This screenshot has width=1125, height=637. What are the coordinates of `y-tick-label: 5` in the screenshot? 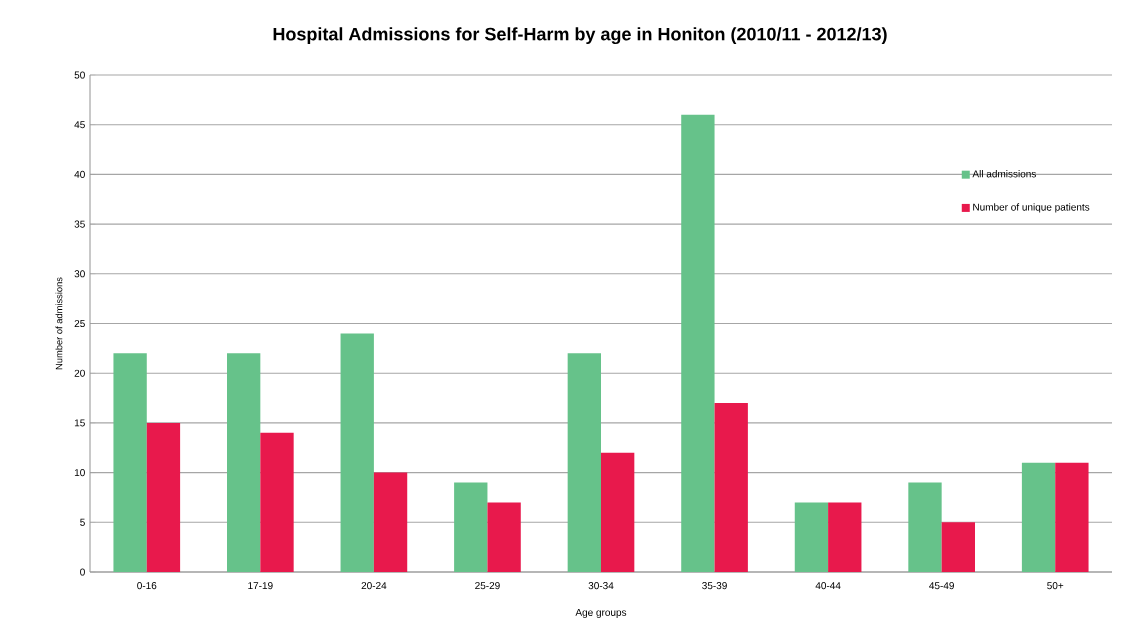 It's located at (82, 522).